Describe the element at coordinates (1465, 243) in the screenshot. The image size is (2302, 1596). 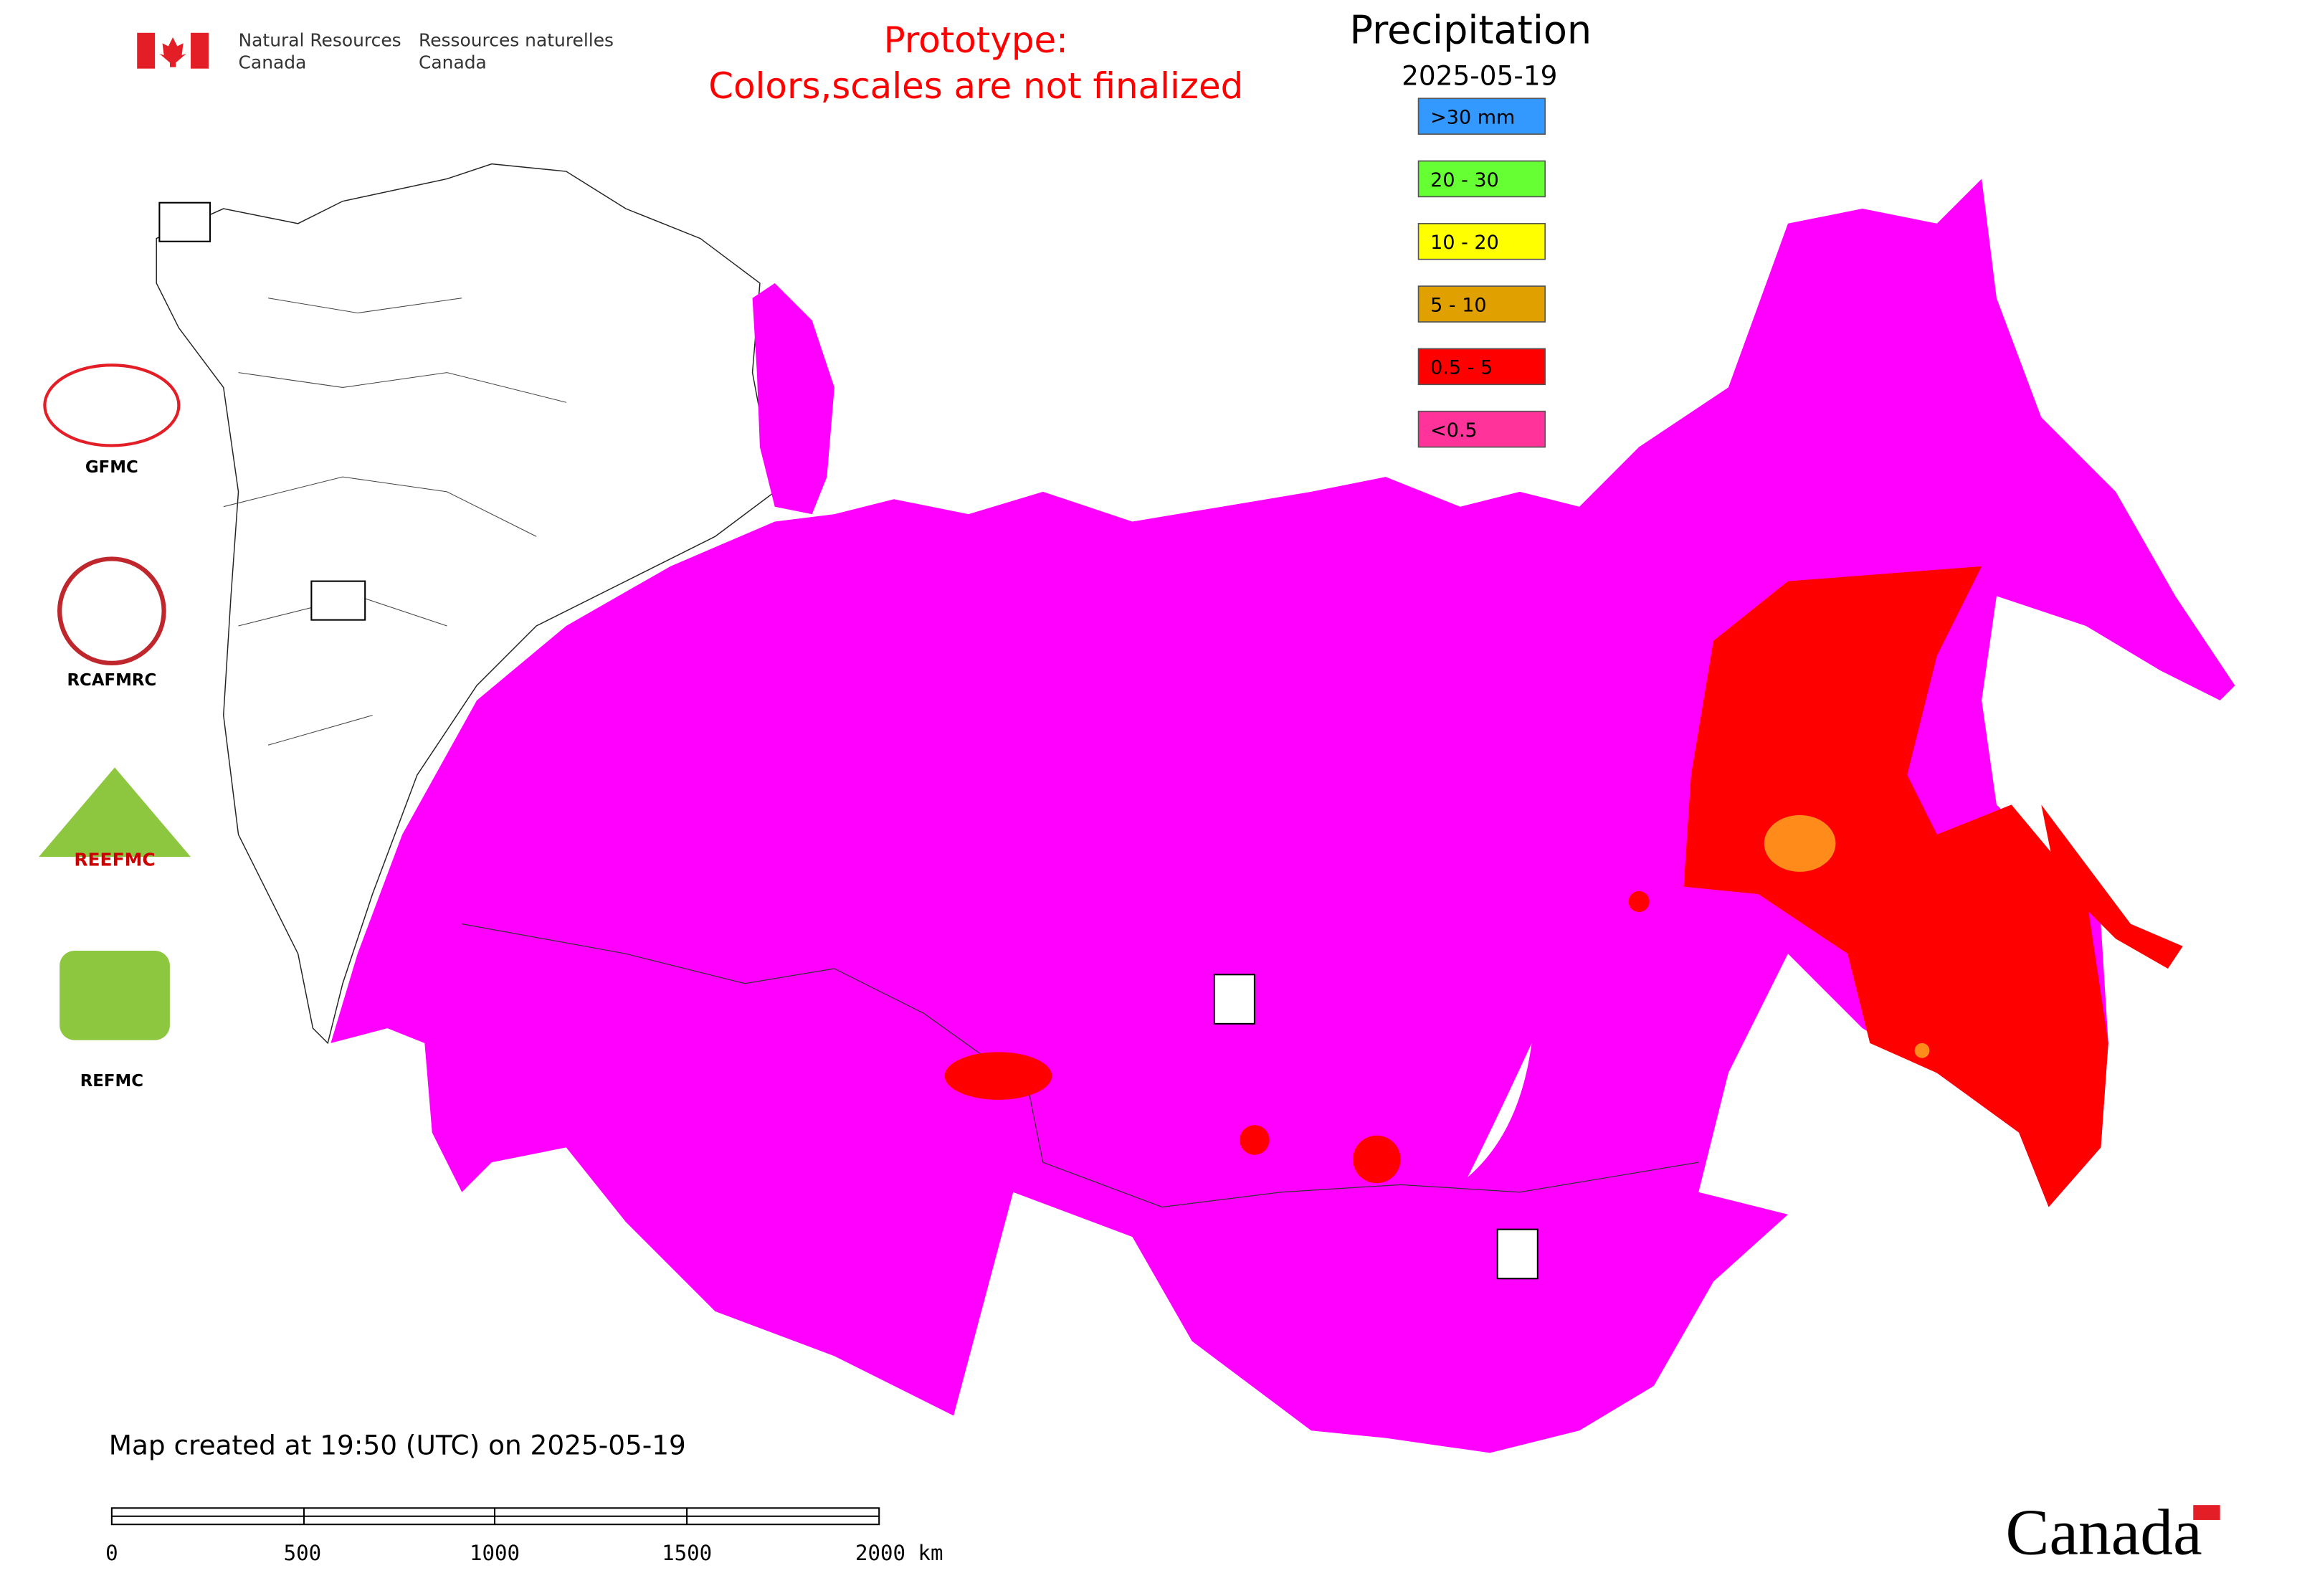
I see `legend-label: 10 - 20` at that location.